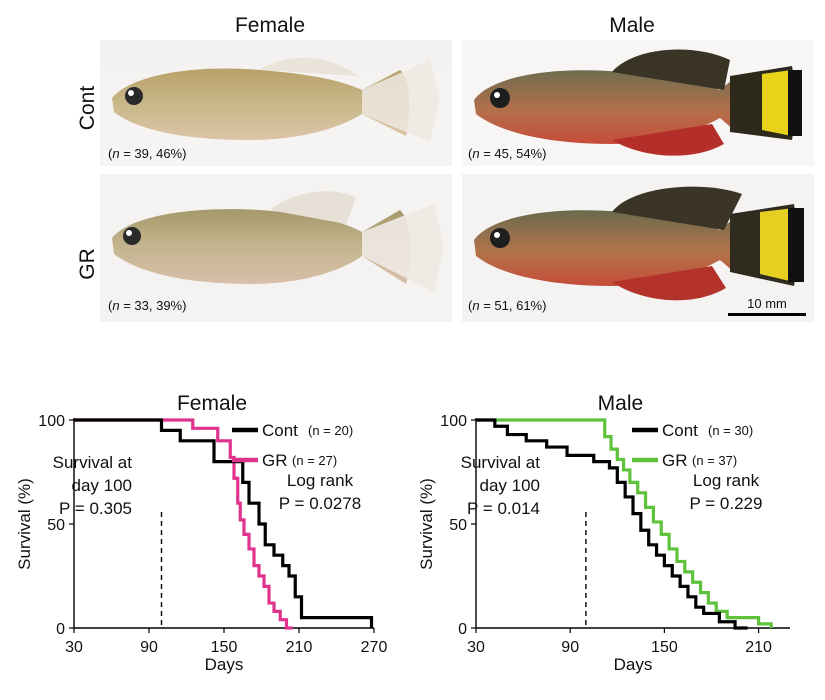 This screenshot has height=700, width=825. I want to click on annotation-survival-day100-male-line1: day 100, so click(510, 485).